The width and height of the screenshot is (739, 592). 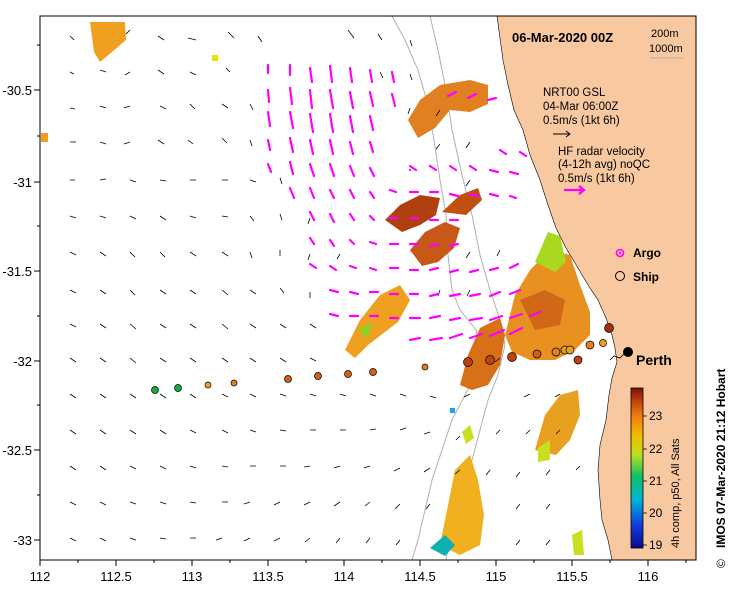 What do you see at coordinates (656, 416) in the screenshot?
I see `colorbar-tick-label: 23` at bounding box center [656, 416].